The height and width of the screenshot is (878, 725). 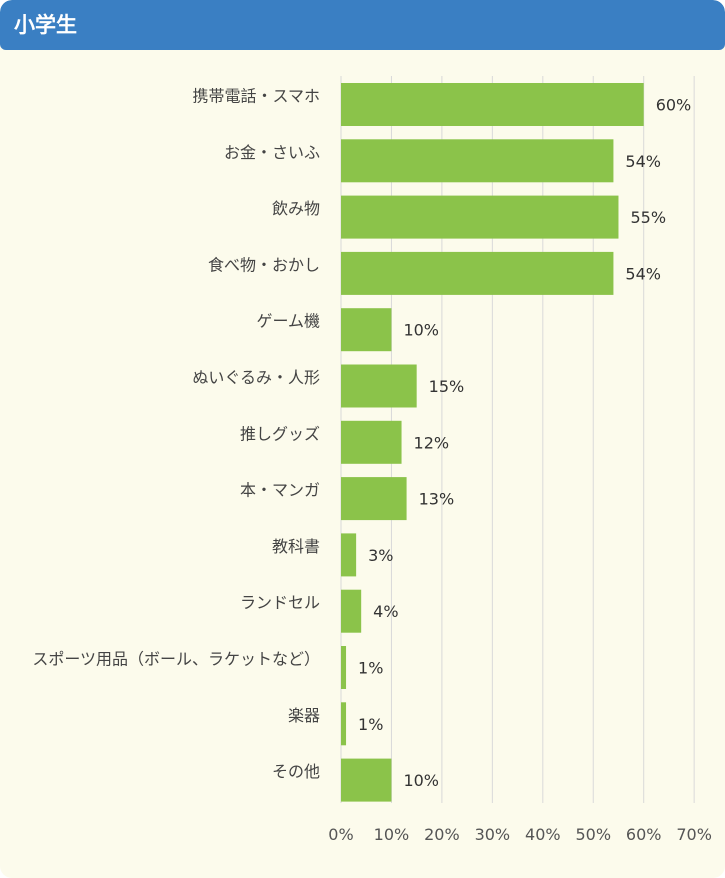 I want to click on category-label: その他, so click(x=296, y=771).